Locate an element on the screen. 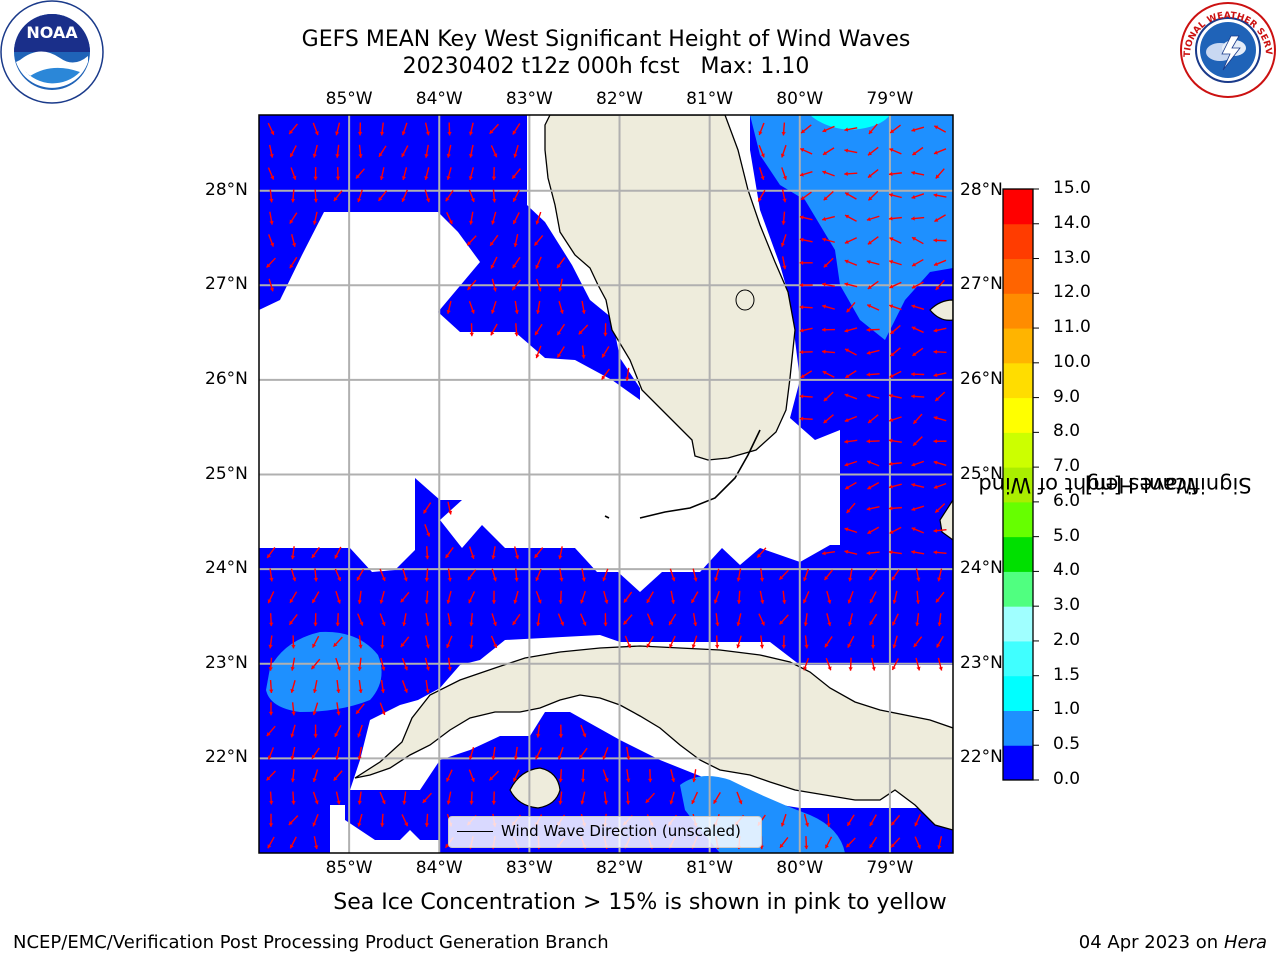 The image size is (1280, 960). legend-label: Wind Wave Direction (unscaled) is located at coordinates (621, 831).